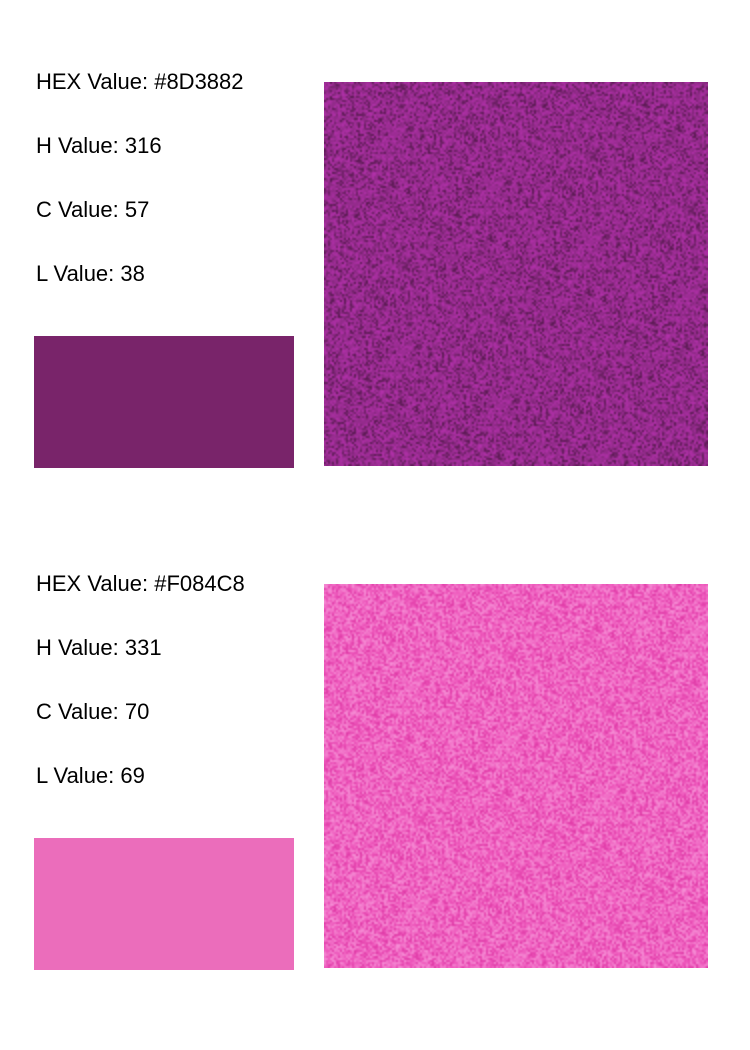 The image size is (750, 1050). Describe the element at coordinates (140, 583) in the screenshot. I see `hex-value-label: HEX Value: #F084C8` at that location.